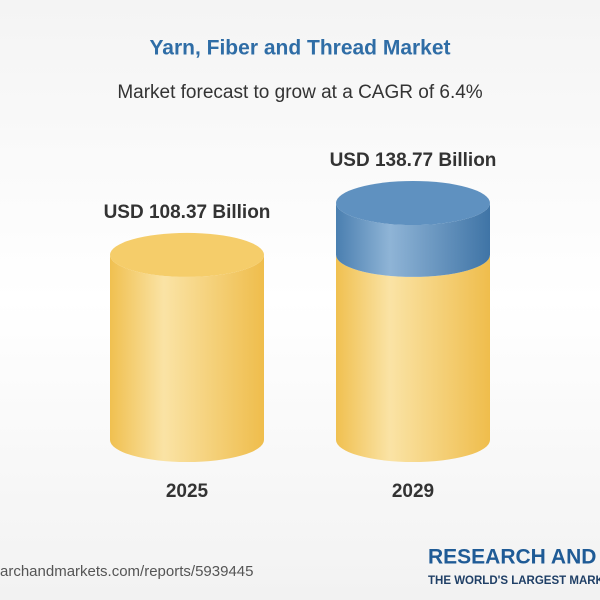 The width and height of the screenshot is (600, 600). I want to click on x-tick-label: 2025, so click(187, 491).